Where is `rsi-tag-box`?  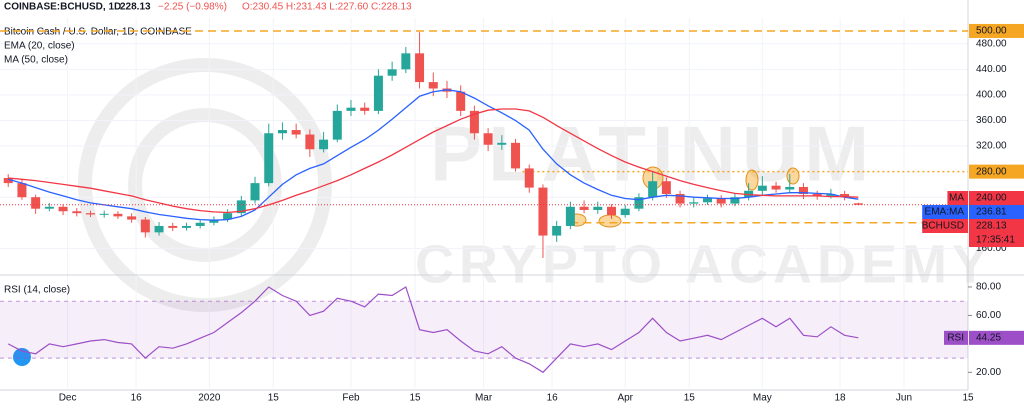
rsi-tag-box is located at coordinates (956, 337).